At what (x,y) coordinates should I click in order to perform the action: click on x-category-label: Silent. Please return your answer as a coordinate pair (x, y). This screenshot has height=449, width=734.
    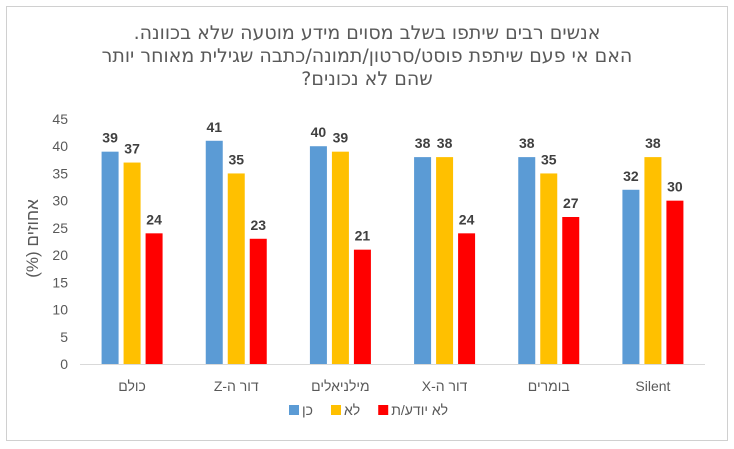
    Looking at the image, I should click on (652, 386).